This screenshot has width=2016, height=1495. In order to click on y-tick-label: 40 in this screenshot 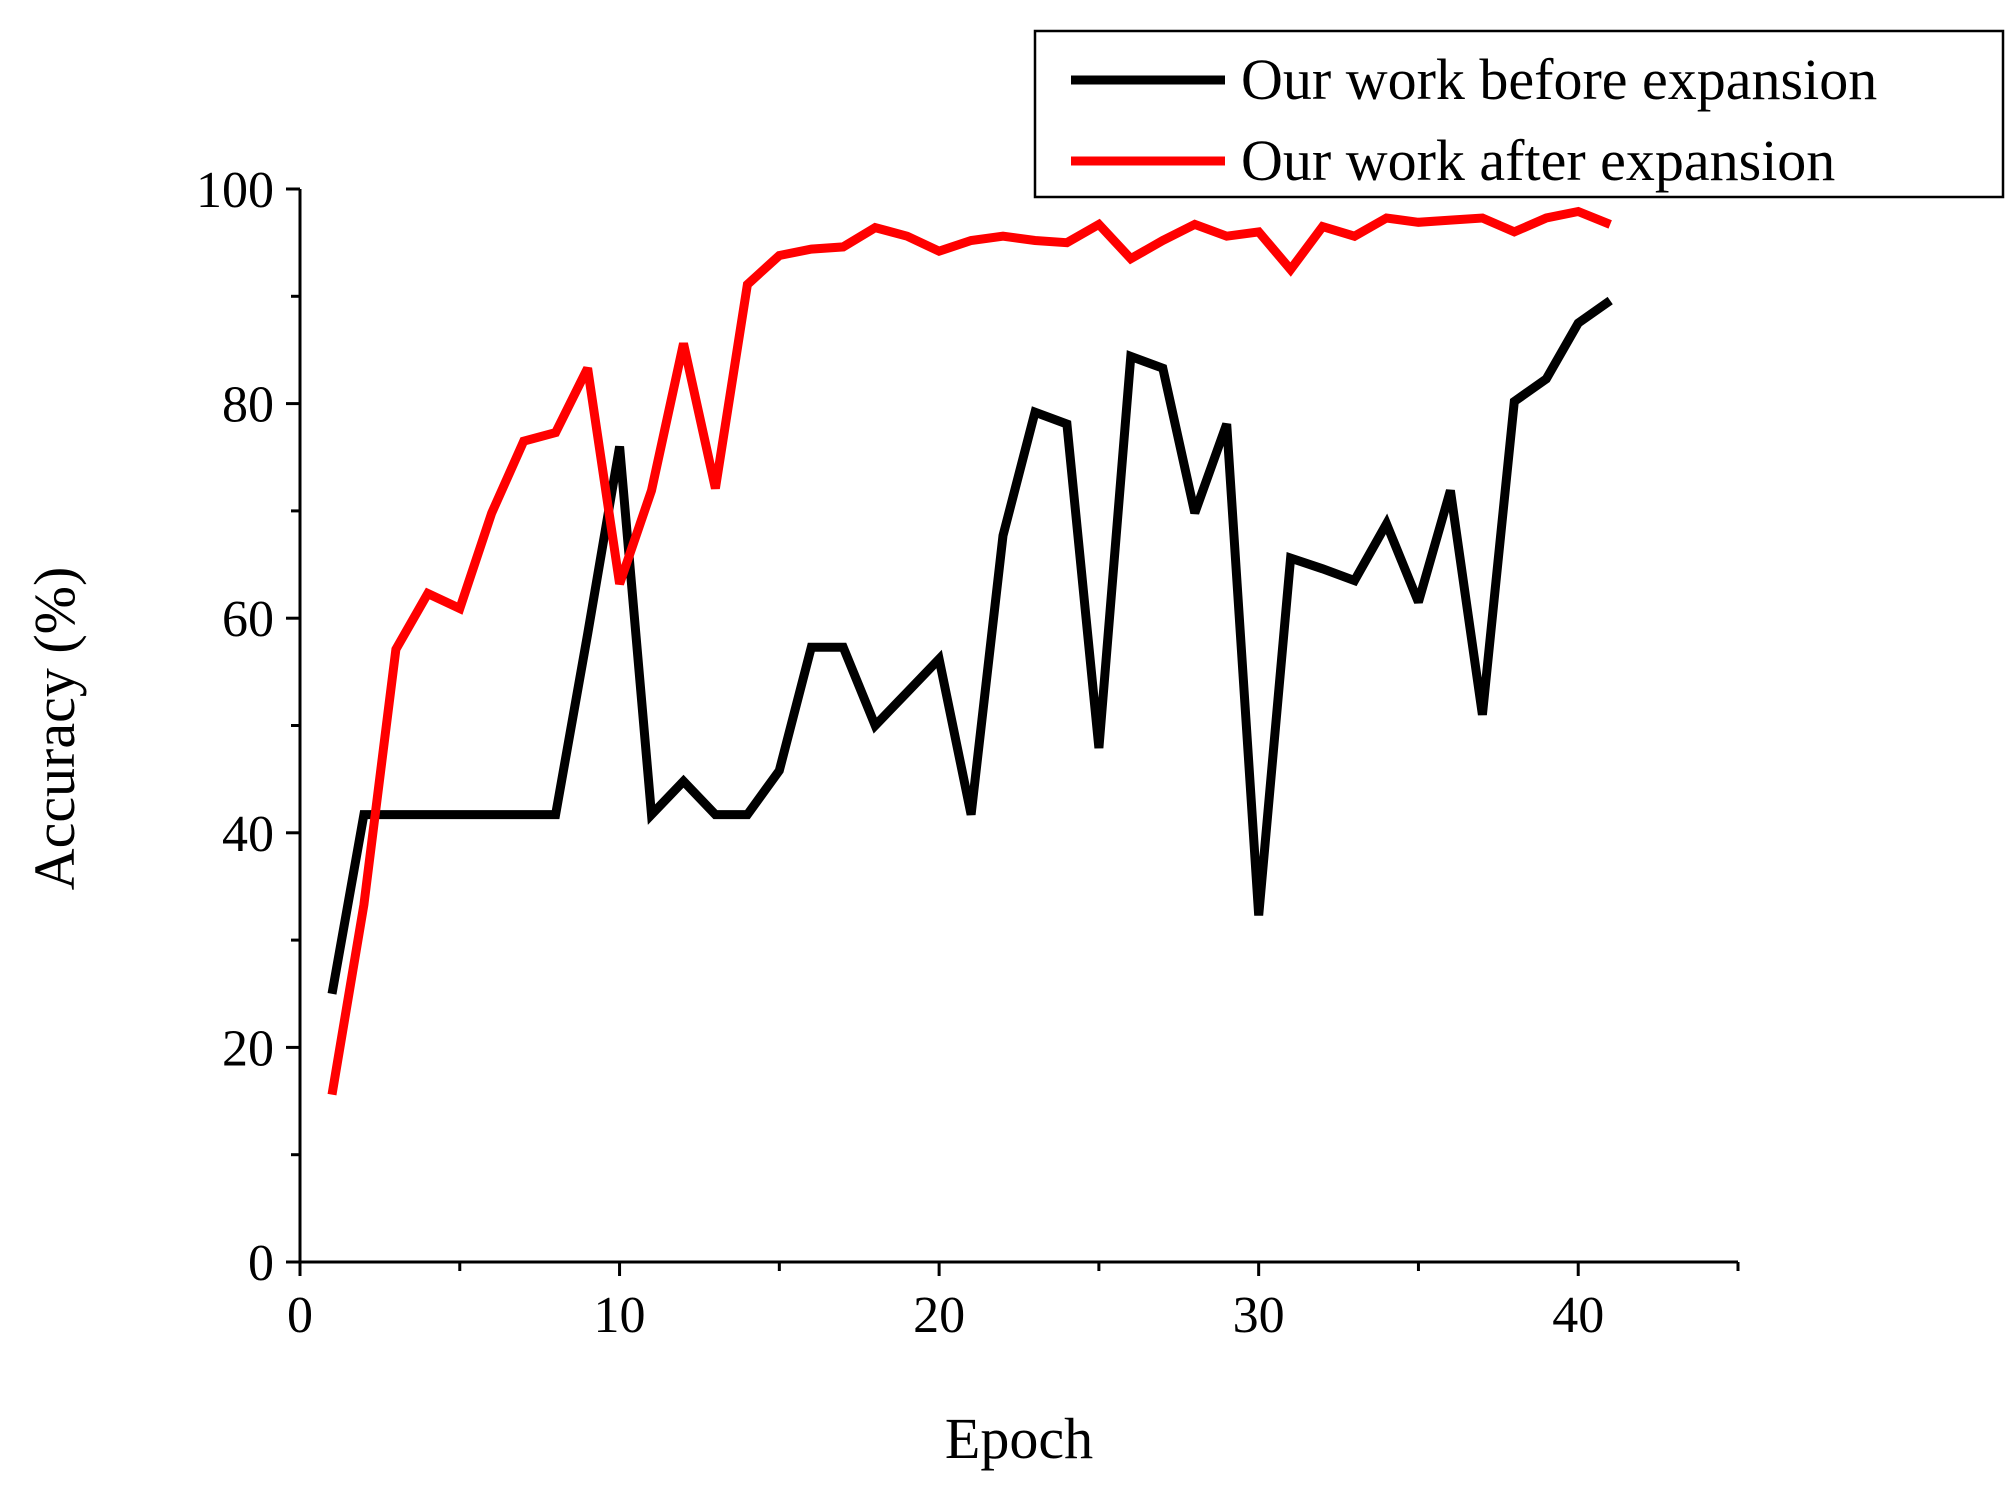, I will do `click(248, 834)`.